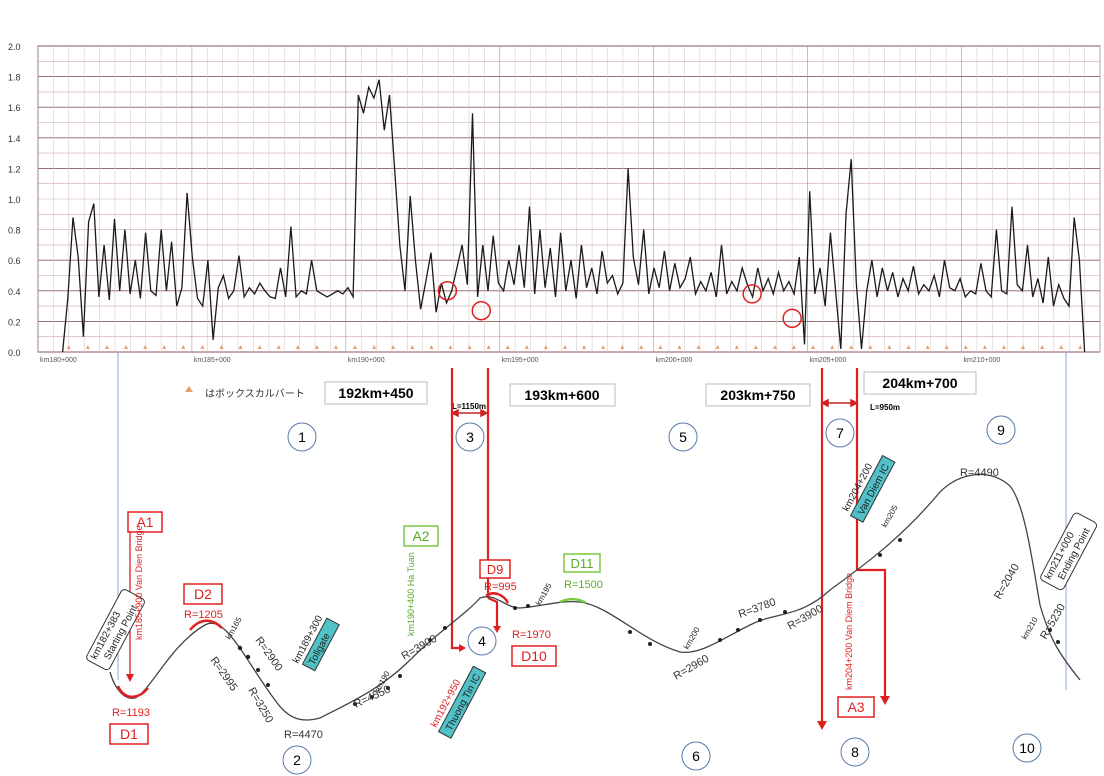 The width and height of the screenshot is (1104, 776). What do you see at coordinates (303, 735) in the screenshot?
I see `radius-4470: R=4470` at bounding box center [303, 735].